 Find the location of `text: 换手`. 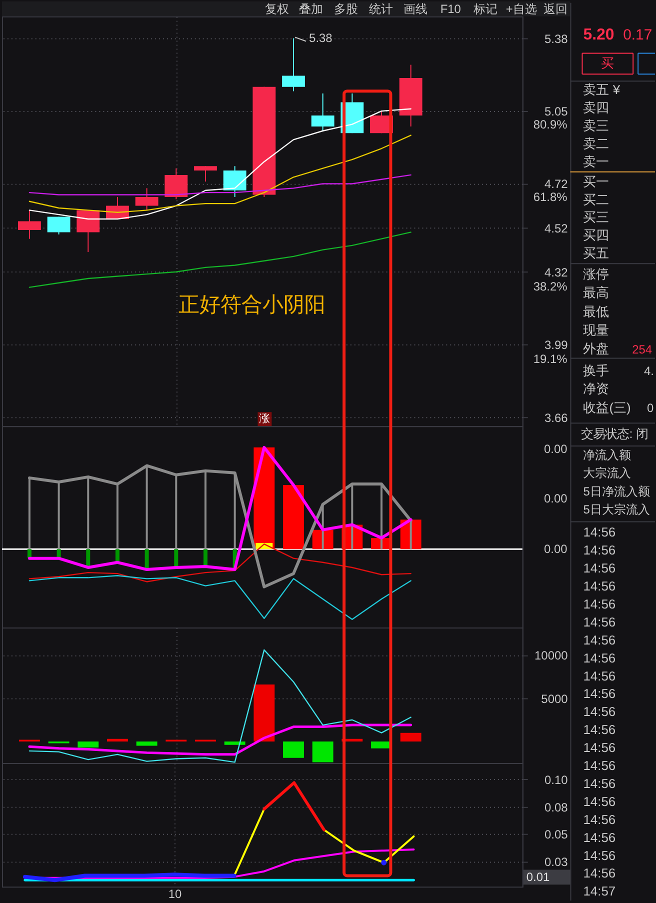

text: 换手 is located at coordinates (596, 370).